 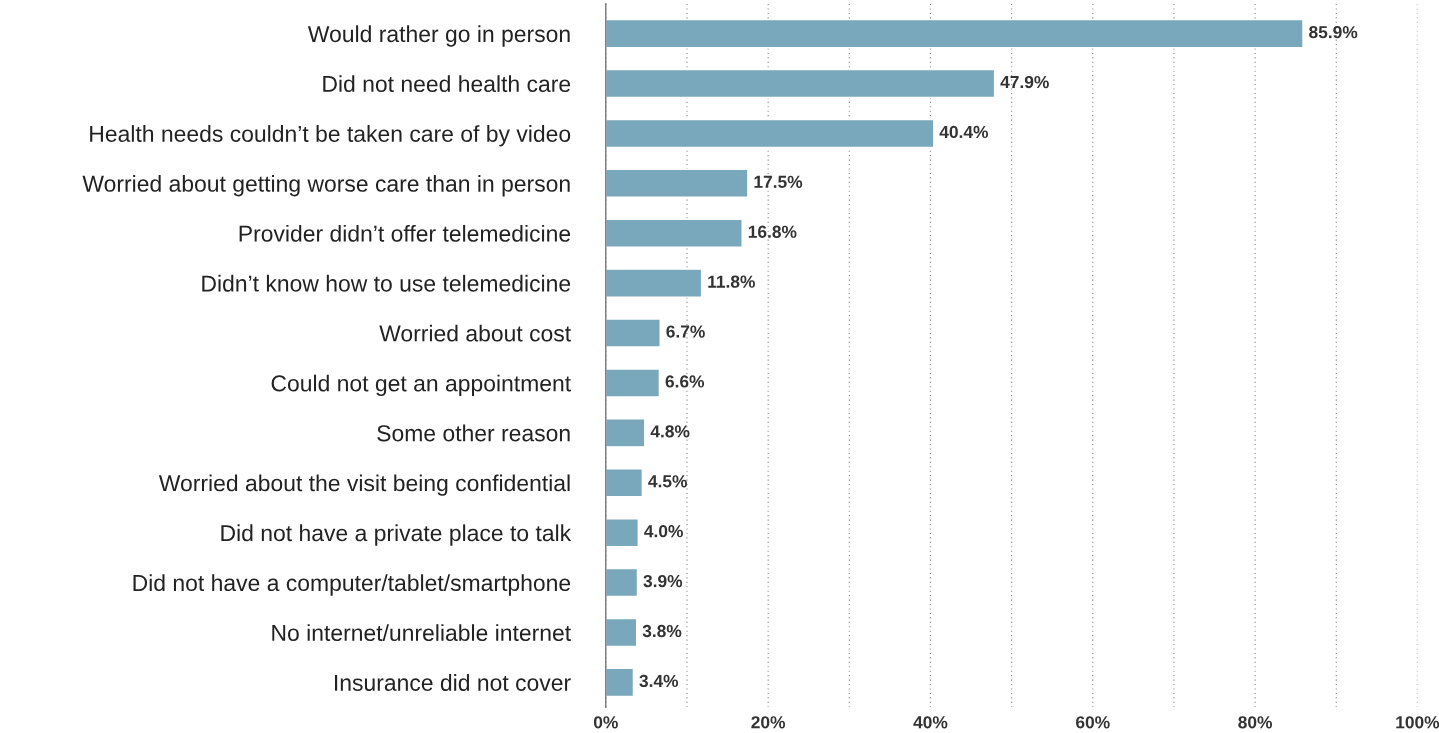 What do you see at coordinates (772, 231) in the screenshot?
I see `data-label: 16.8%` at bounding box center [772, 231].